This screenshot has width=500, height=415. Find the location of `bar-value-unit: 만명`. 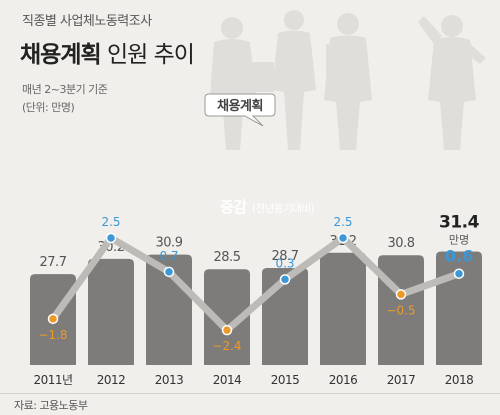

bar-value-unit: 만명 is located at coordinates (459, 240).